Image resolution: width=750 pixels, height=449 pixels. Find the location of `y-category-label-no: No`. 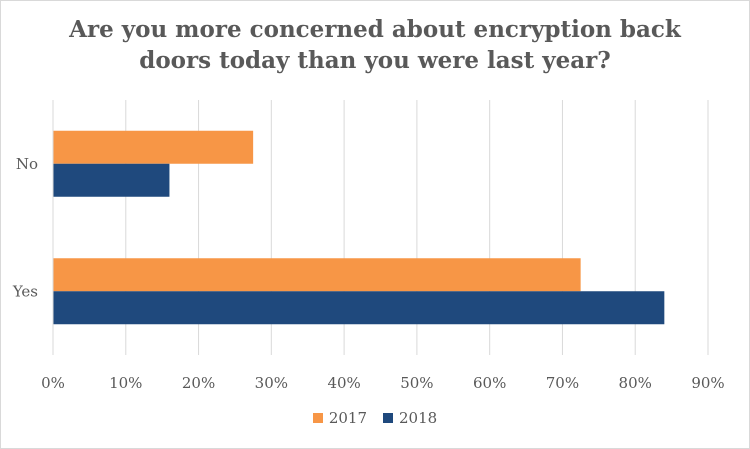

y-category-label-no: No is located at coordinates (27, 164).